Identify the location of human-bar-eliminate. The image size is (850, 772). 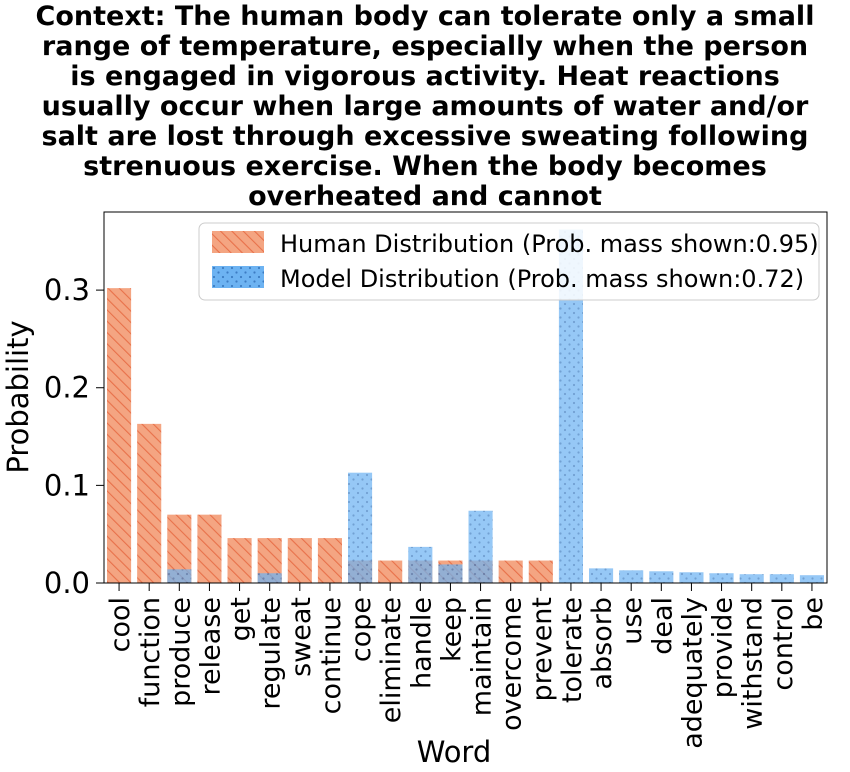
(390, 571).